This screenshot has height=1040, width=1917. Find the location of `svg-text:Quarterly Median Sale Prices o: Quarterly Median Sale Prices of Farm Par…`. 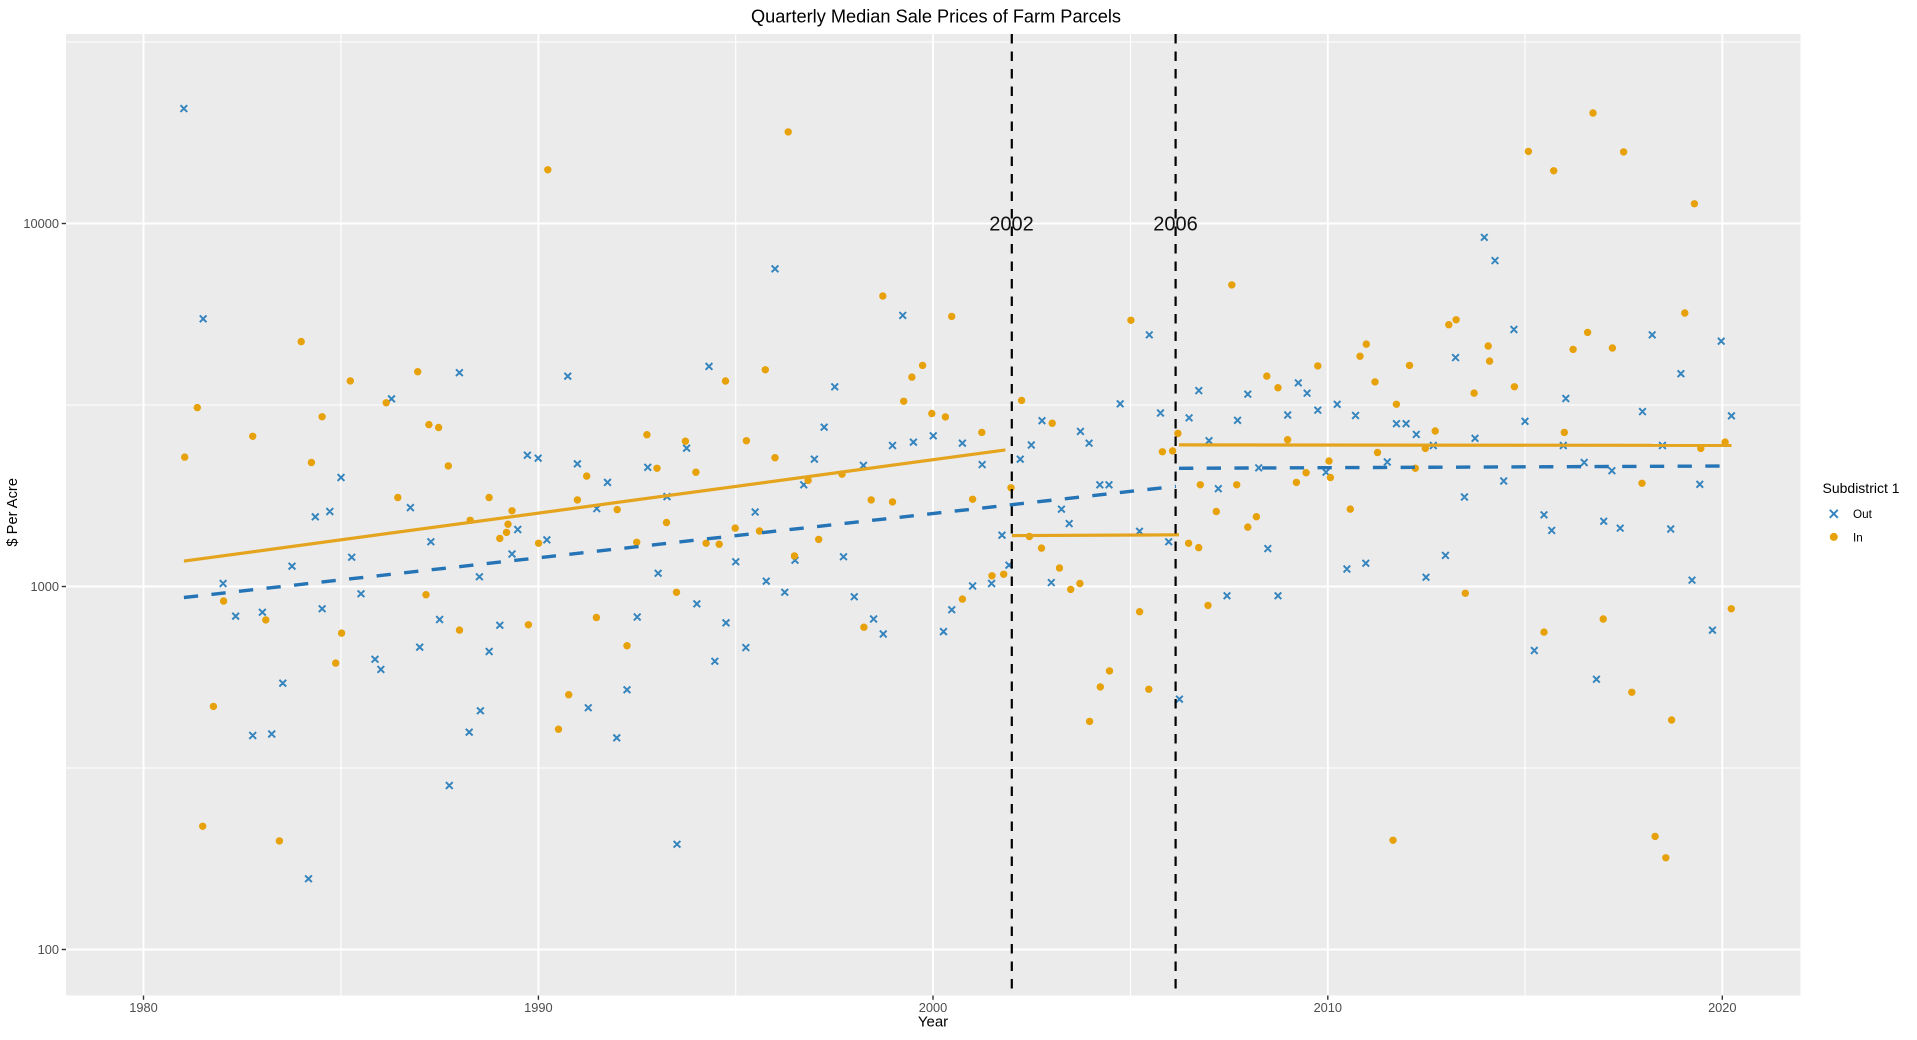

svg-text:Quarterly Median Sale Prices o: Quarterly Median Sale Prices of Farm Par… is located at coordinates (936, 17).